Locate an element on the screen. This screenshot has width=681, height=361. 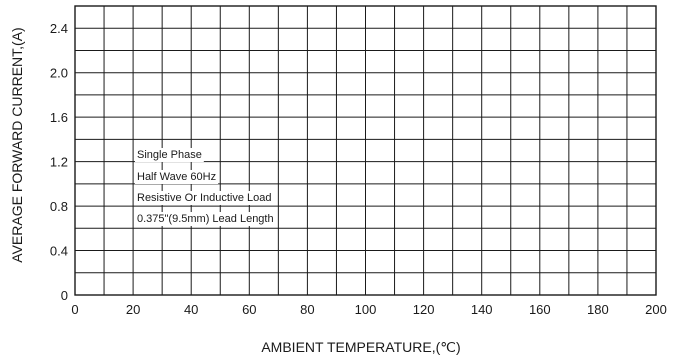
y-tick-label: 1.6 is located at coordinates (59, 117).